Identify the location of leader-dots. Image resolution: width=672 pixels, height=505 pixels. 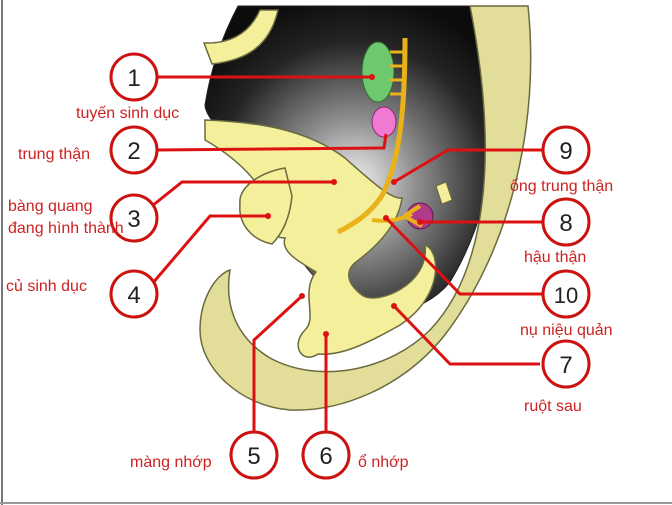
(344, 205).